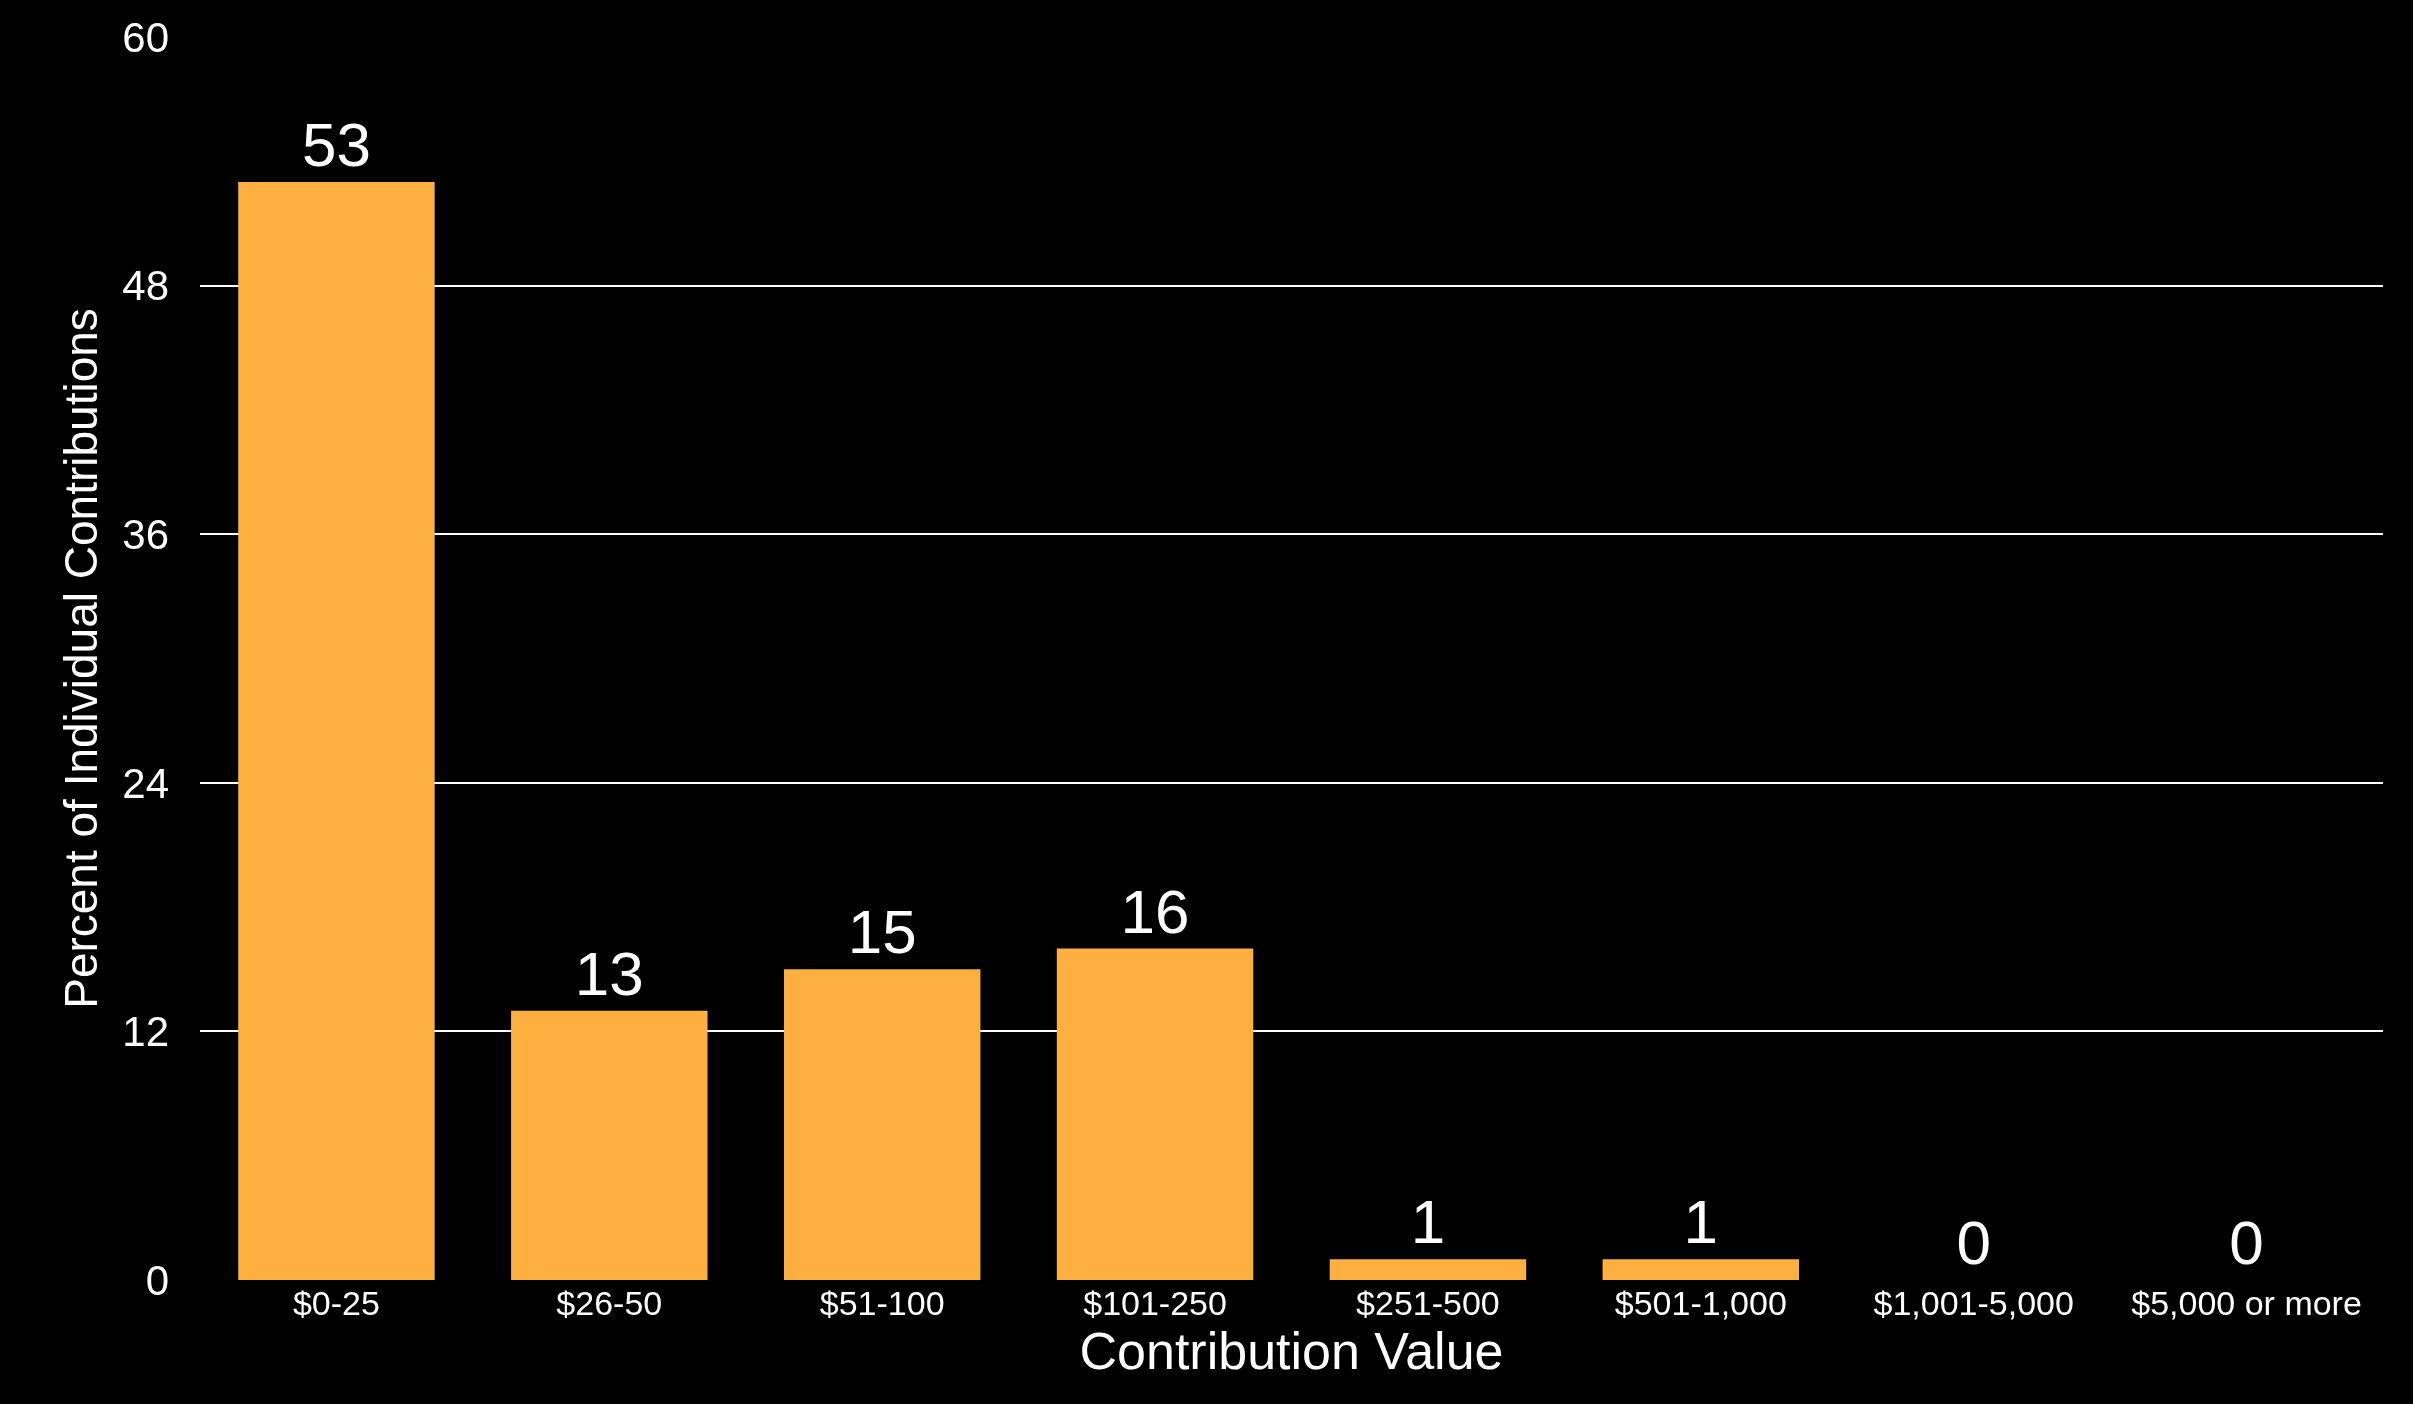 The height and width of the screenshot is (1404, 2413). I want to click on y-tick-label: 36, so click(145, 534).